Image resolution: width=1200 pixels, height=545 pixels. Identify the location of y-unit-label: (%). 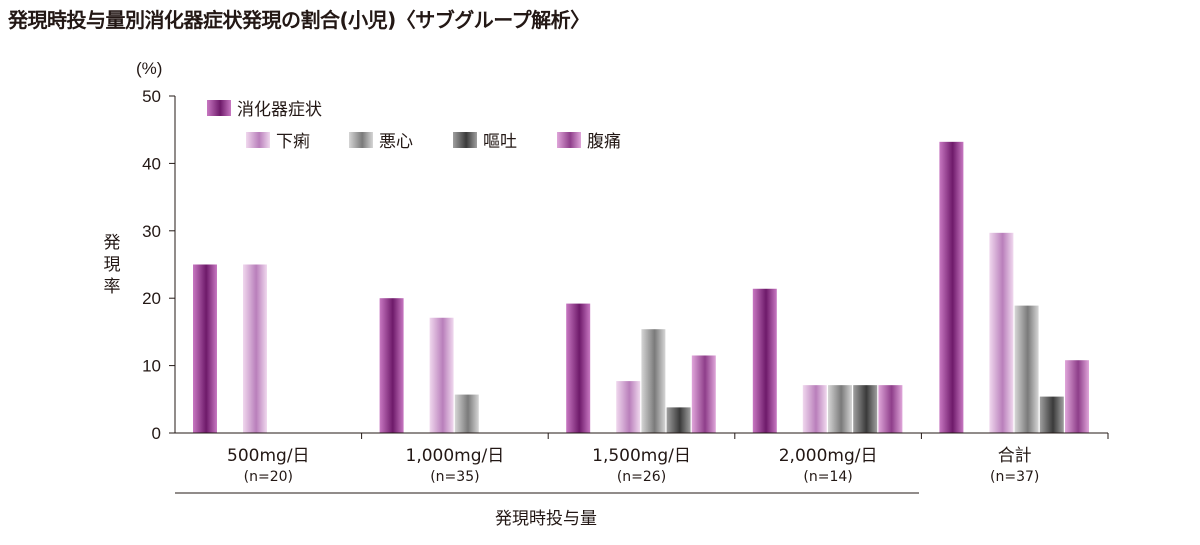
(149, 68).